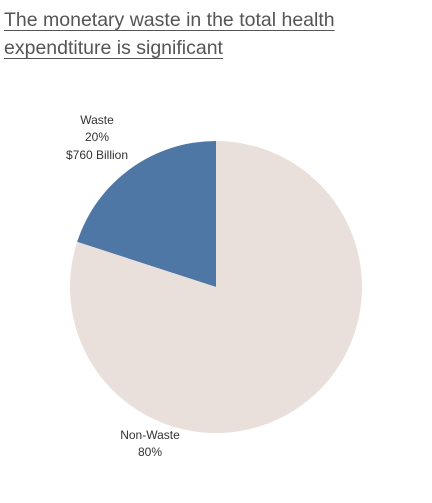 Image resolution: width=432 pixels, height=503 pixels. I want to click on value-label: 20%, so click(97, 137).